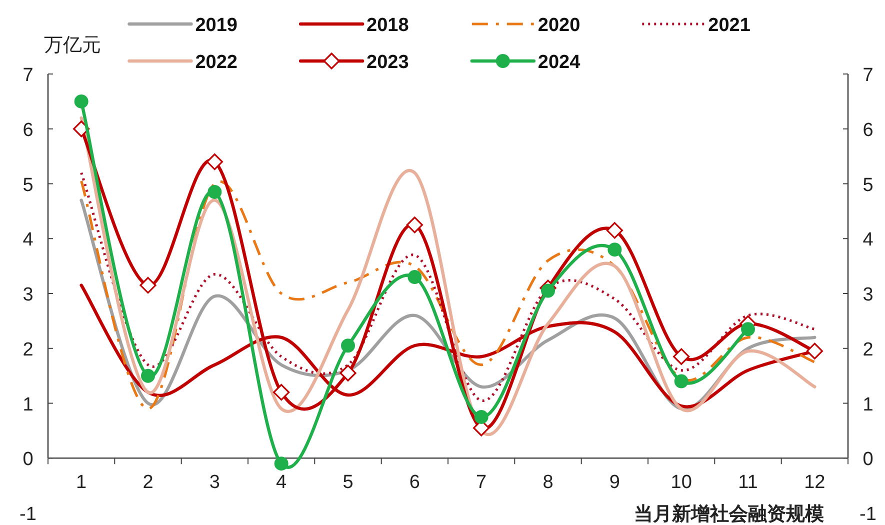 The height and width of the screenshot is (525, 885). What do you see at coordinates (548, 483) in the screenshot?
I see `x-tick-label: 8` at bounding box center [548, 483].